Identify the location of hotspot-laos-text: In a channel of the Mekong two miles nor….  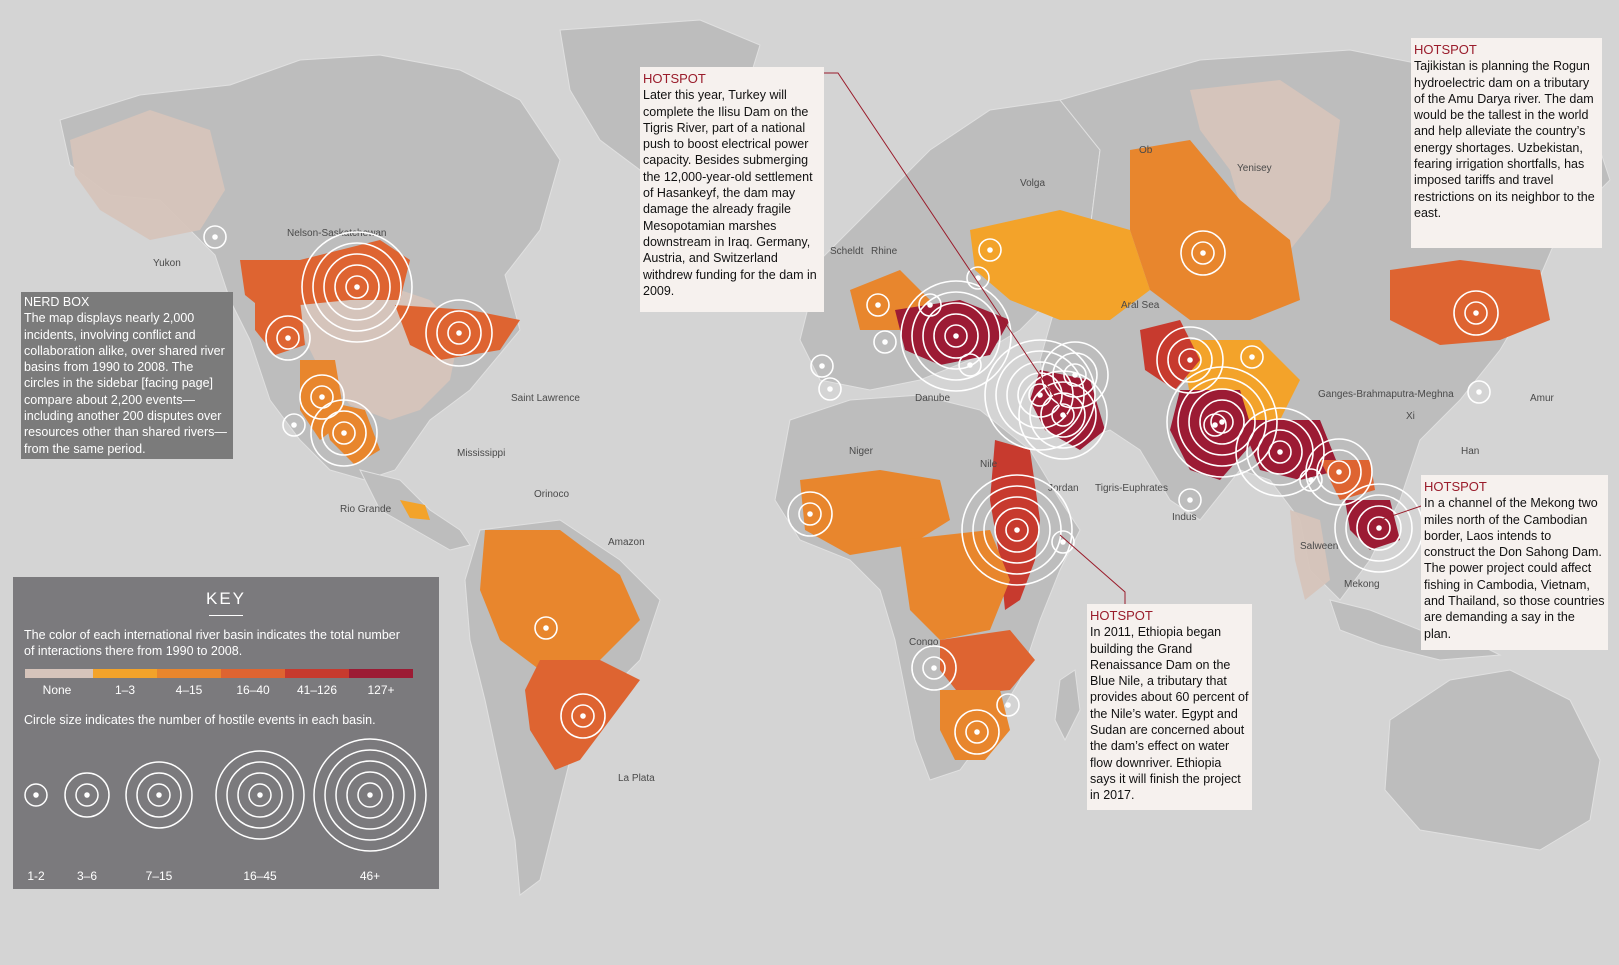
(1514, 568).